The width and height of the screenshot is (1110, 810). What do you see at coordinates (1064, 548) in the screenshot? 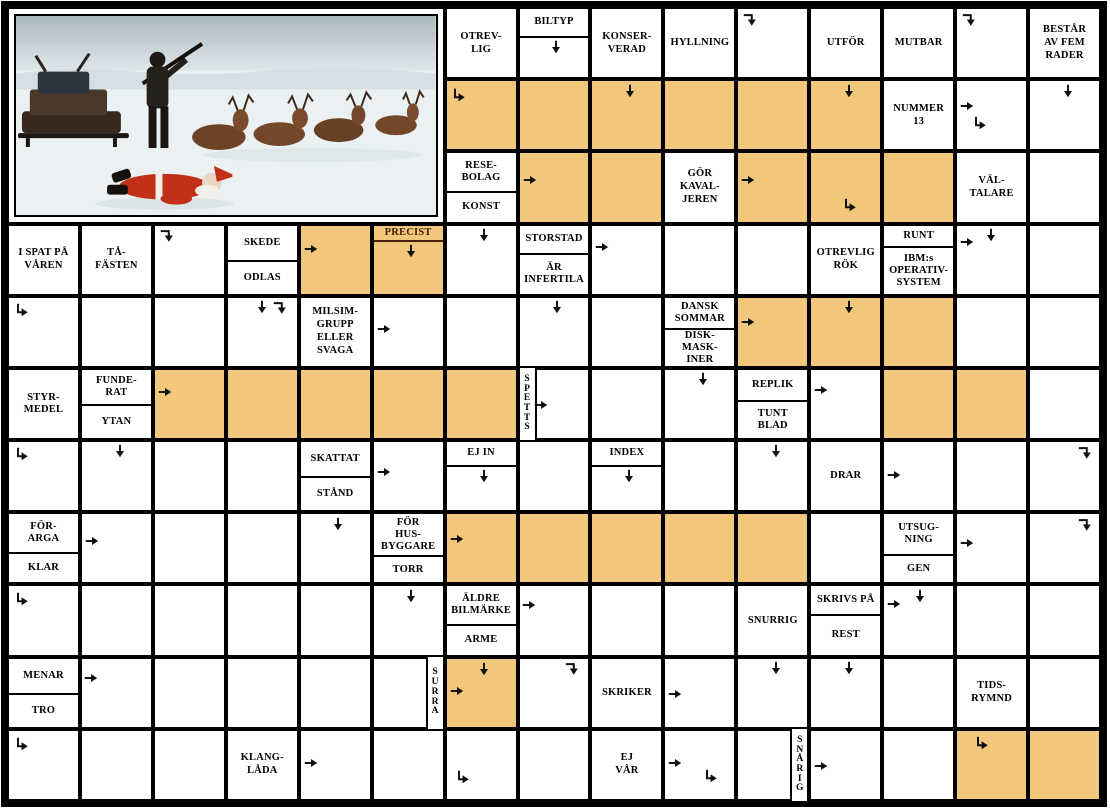
I see `answer-cell-r7c14` at bounding box center [1064, 548].